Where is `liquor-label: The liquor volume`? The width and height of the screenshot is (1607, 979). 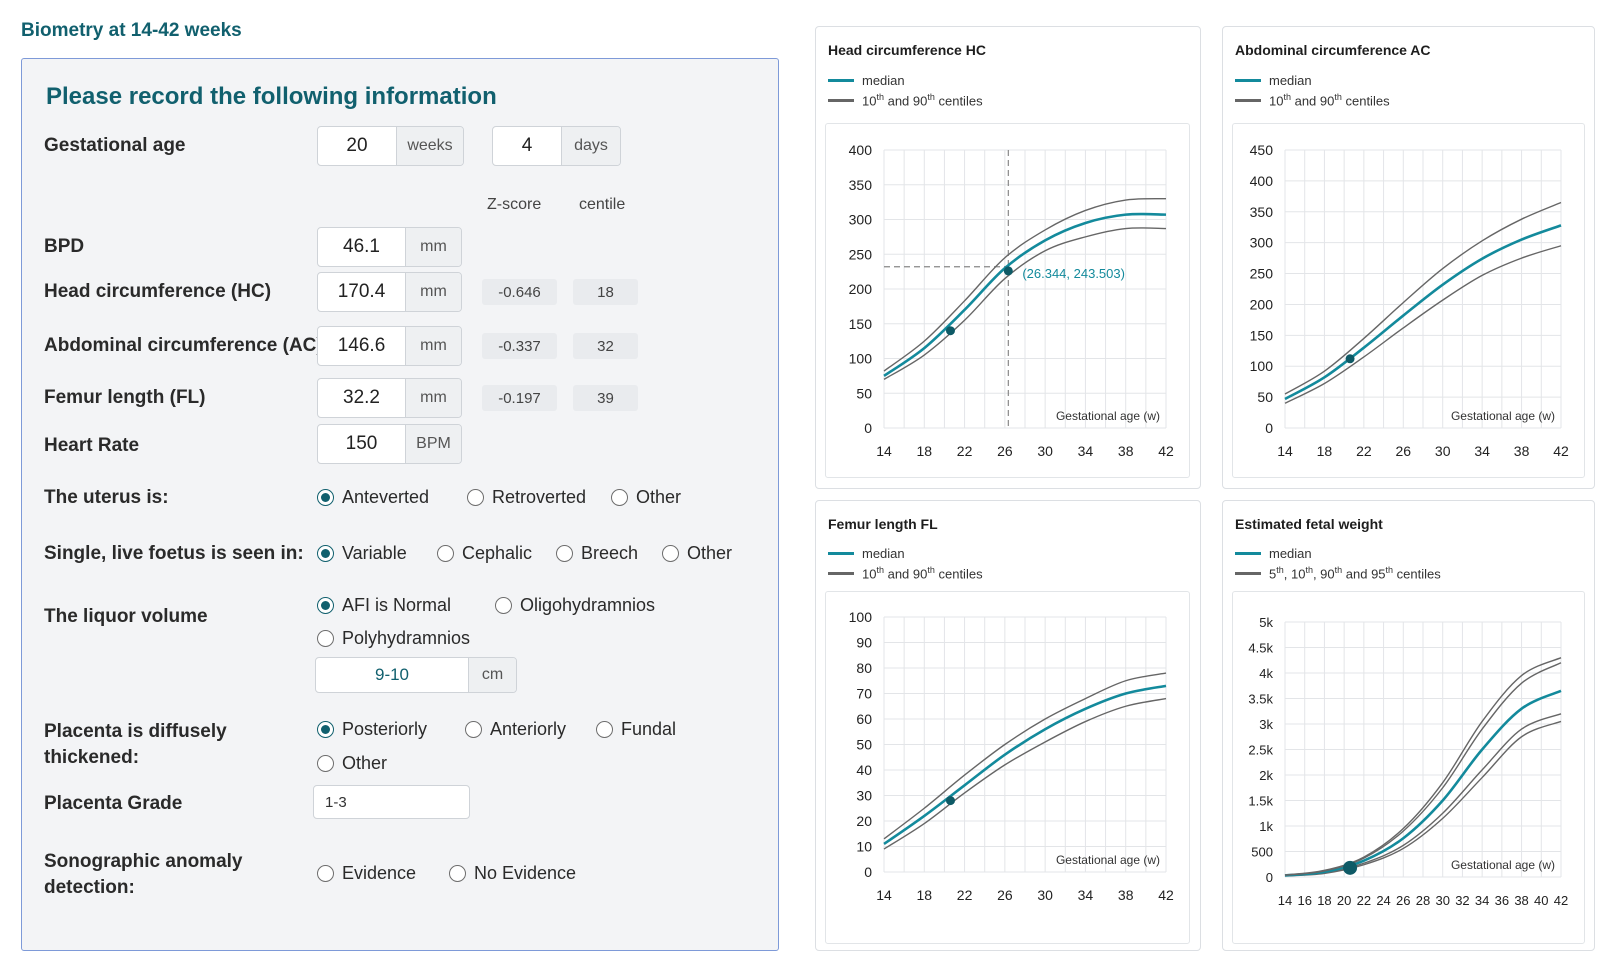 liquor-label: The liquor volume is located at coordinates (126, 616).